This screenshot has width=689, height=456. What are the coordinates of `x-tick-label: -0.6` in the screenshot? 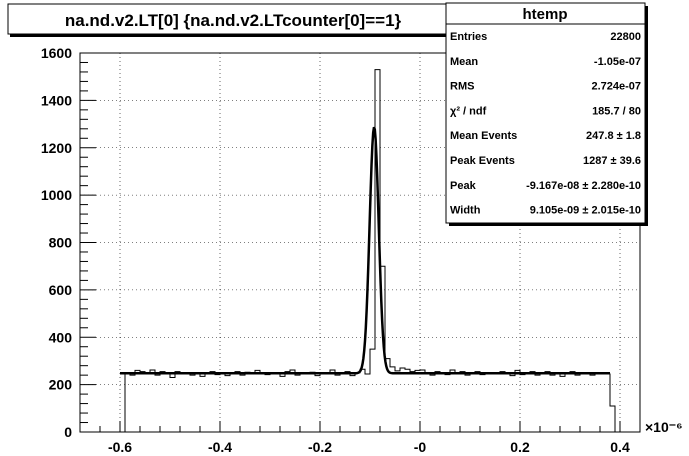 It's located at (120, 447).